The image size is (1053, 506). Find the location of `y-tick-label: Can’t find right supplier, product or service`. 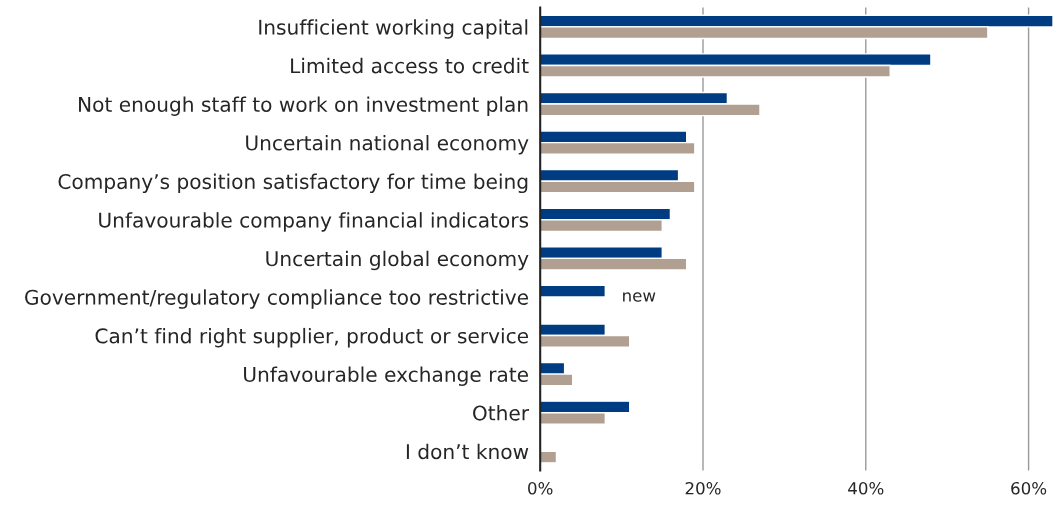

y-tick-label: Can’t find right supplier, product or service is located at coordinates (312, 337).